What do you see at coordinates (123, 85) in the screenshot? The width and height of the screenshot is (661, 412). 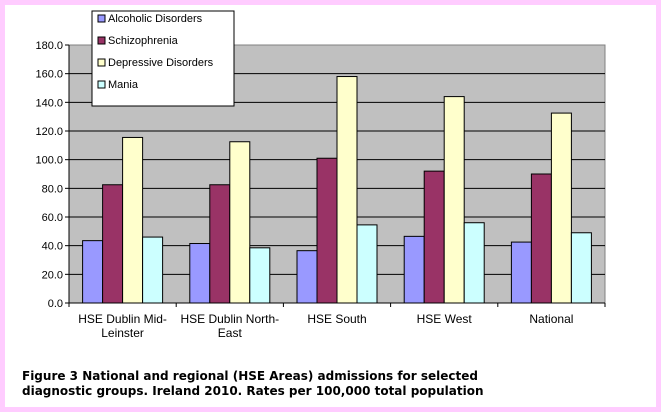 I see `legend-label: Mania` at bounding box center [123, 85].